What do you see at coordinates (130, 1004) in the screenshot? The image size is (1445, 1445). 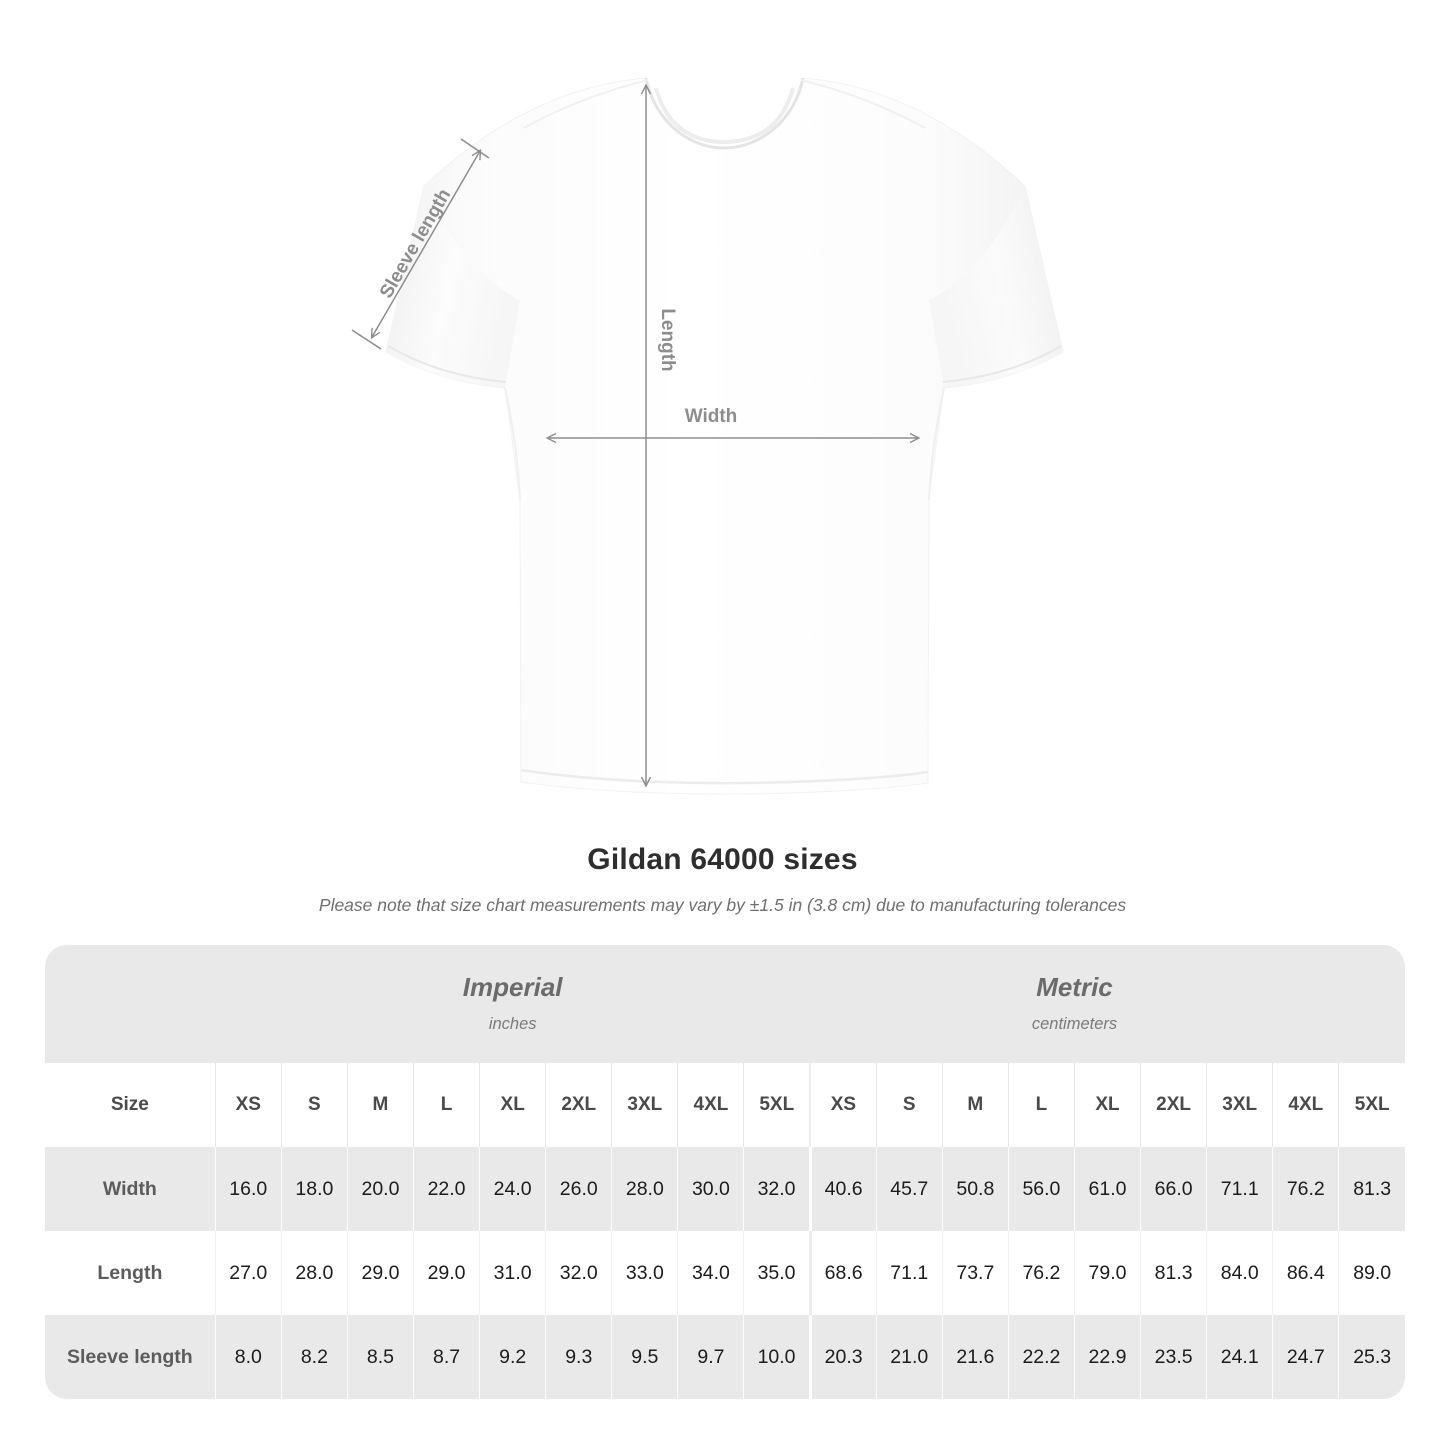 I see `banner-spacer` at bounding box center [130, 1004].